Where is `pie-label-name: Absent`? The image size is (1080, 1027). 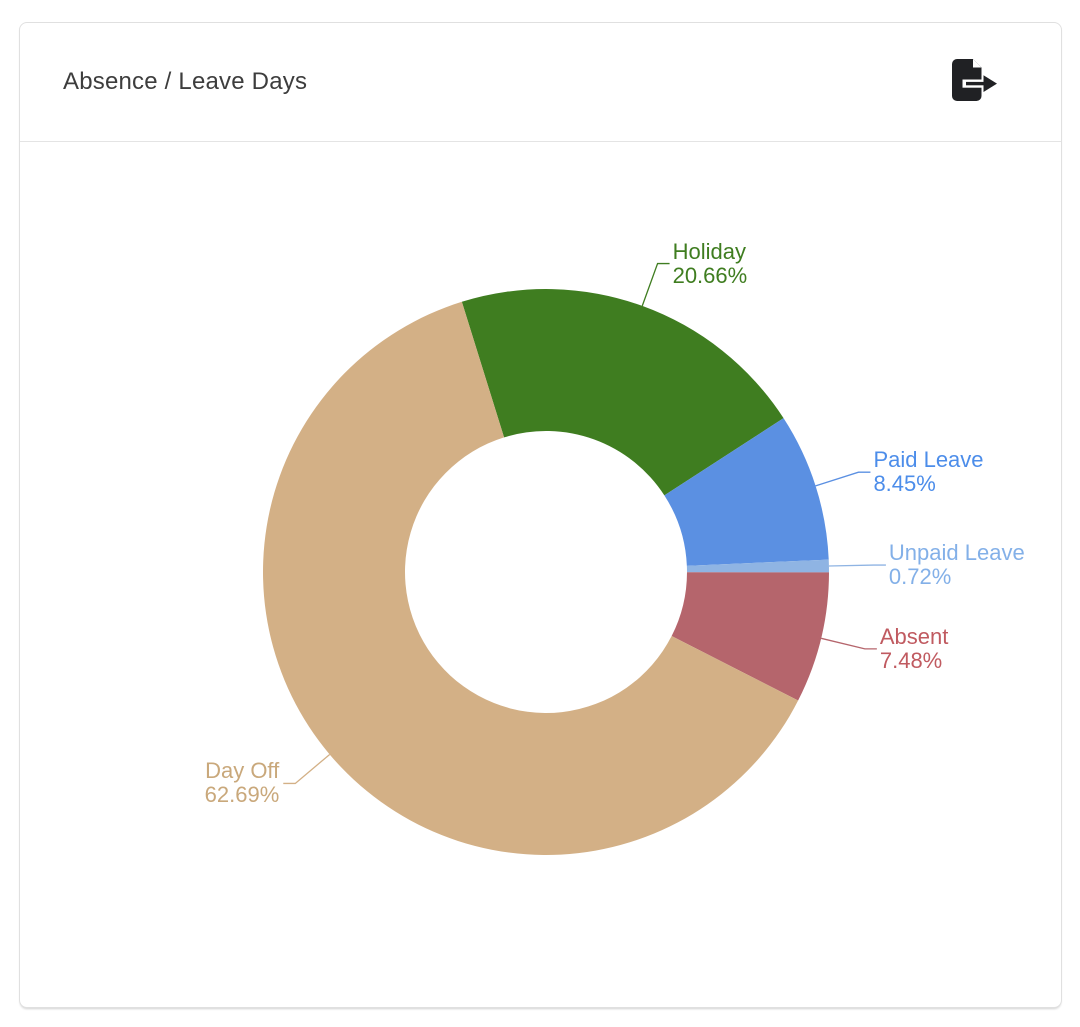 pie-label-name: Absent is located at coordinates (914, 636).